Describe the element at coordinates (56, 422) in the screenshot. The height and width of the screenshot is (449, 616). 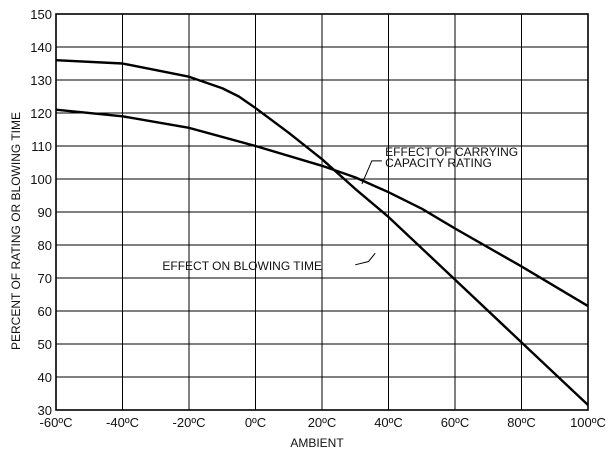
I see `x-tick-label: -60ºC` at that location.